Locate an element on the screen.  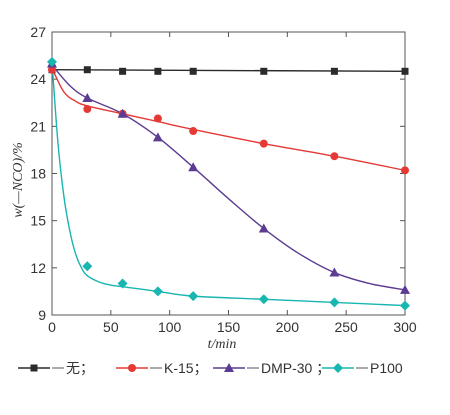
x-tick-label: 200 is located at coordinates (288, 327).